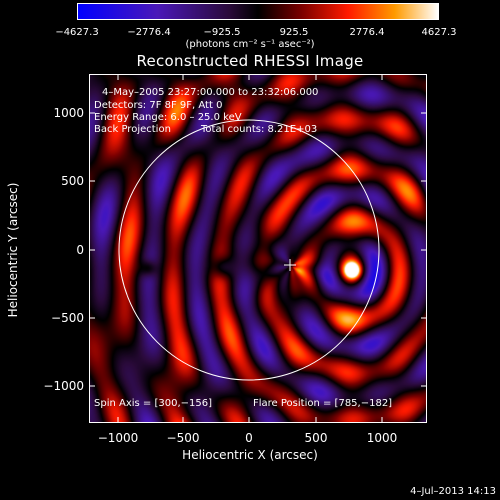  Describe the element at coordinates (13, 250) in the screenshot. I see `y-axis-label: Heliocentric Y (arcsec)` at that location.